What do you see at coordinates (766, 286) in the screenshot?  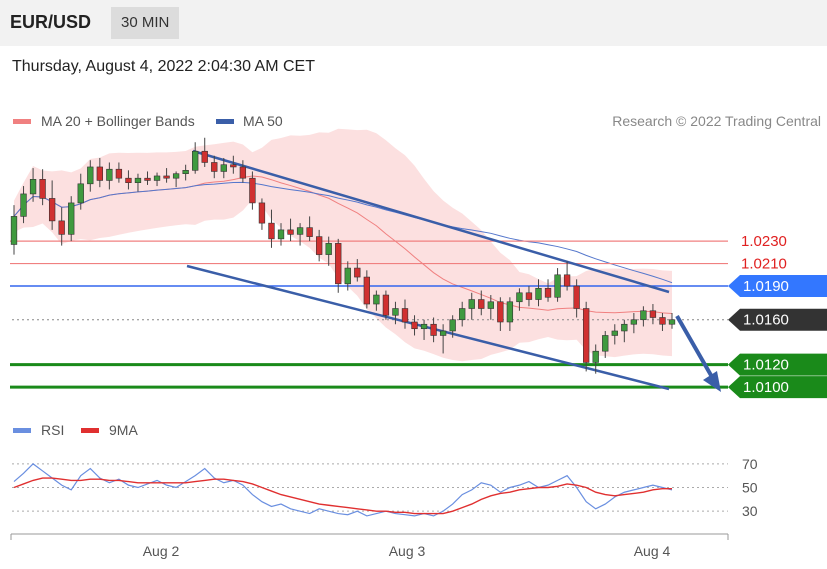 I see `pivot-price-label: 1.0190` at bounding box center [766, 286].